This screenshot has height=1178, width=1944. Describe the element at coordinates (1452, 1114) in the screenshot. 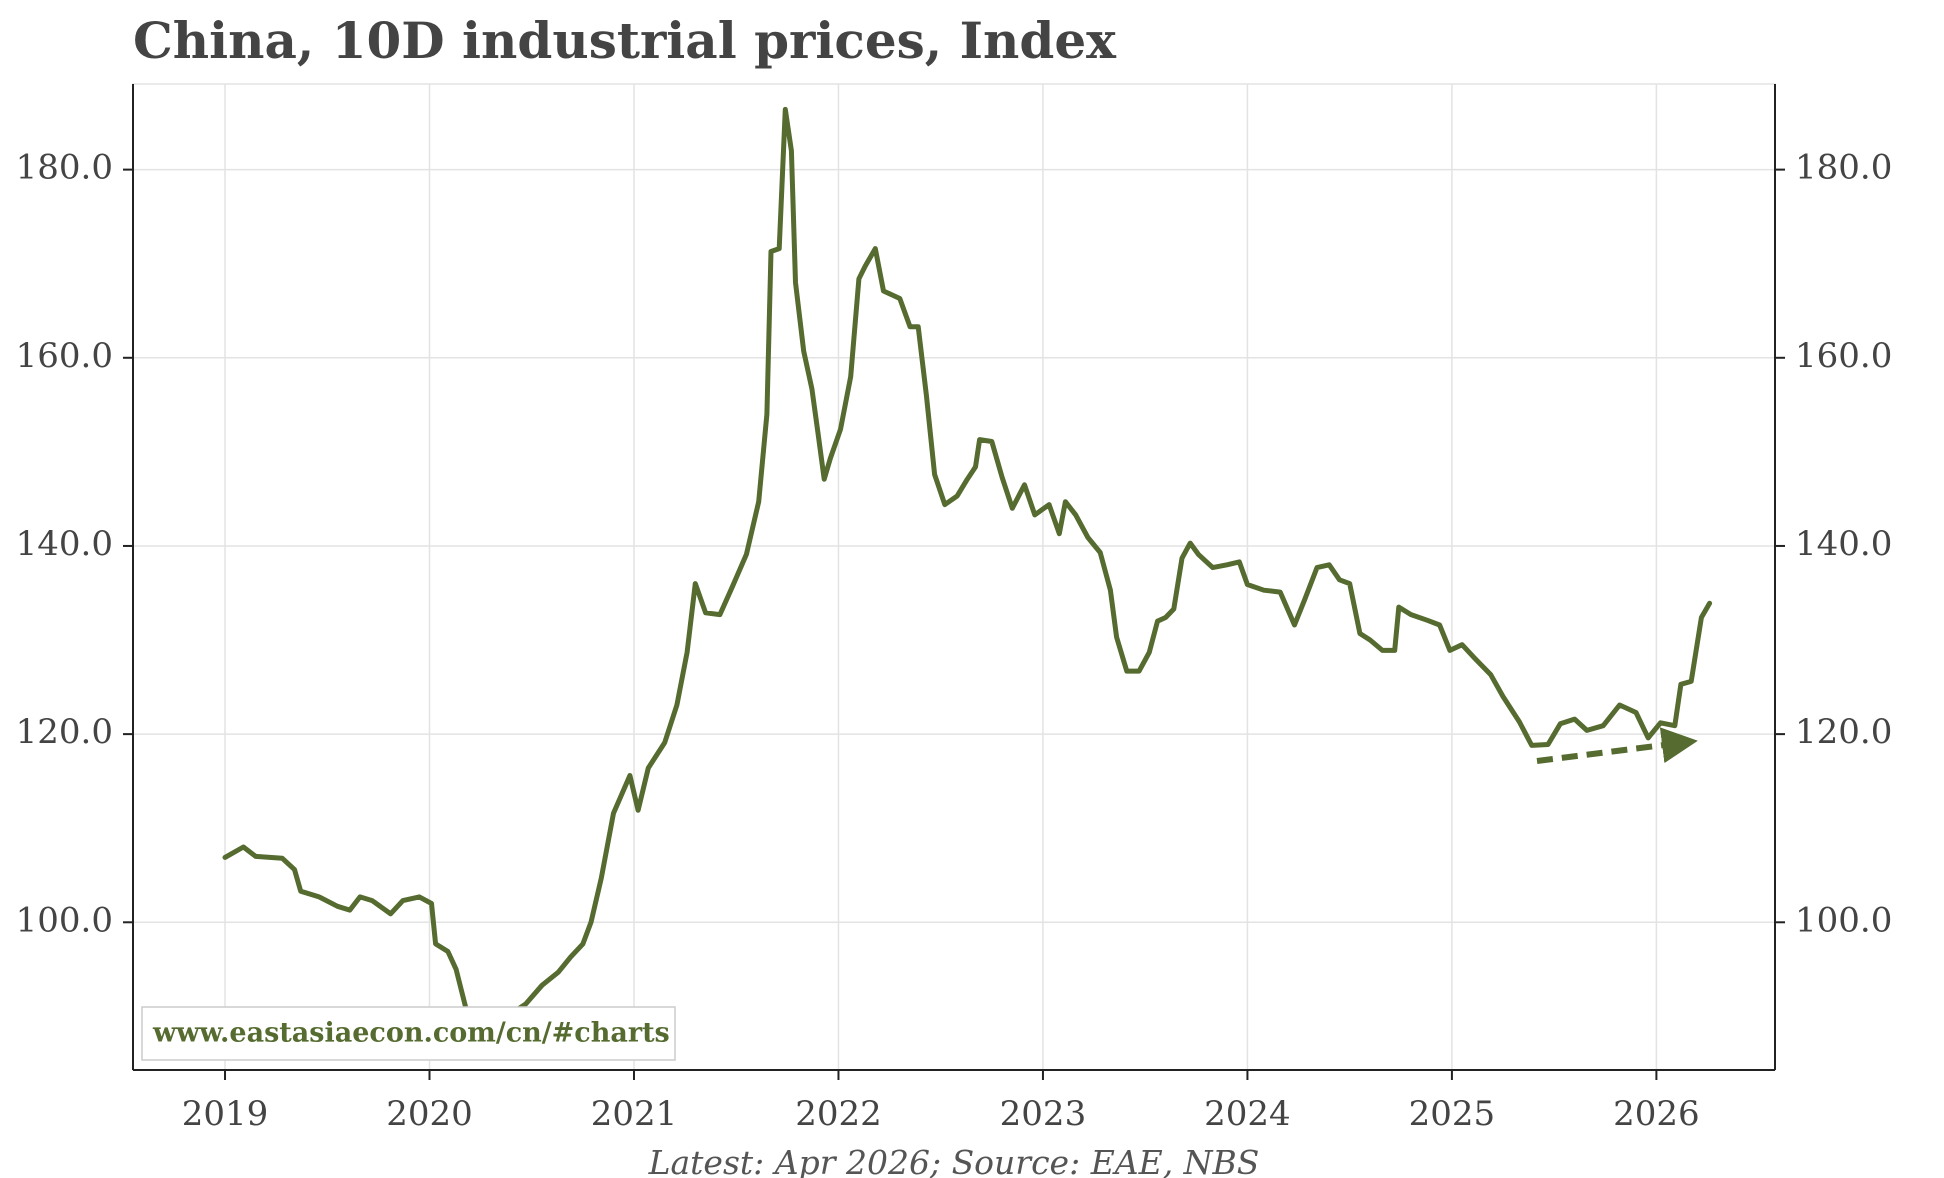

I see `x-tick-label: 2025` at that location.